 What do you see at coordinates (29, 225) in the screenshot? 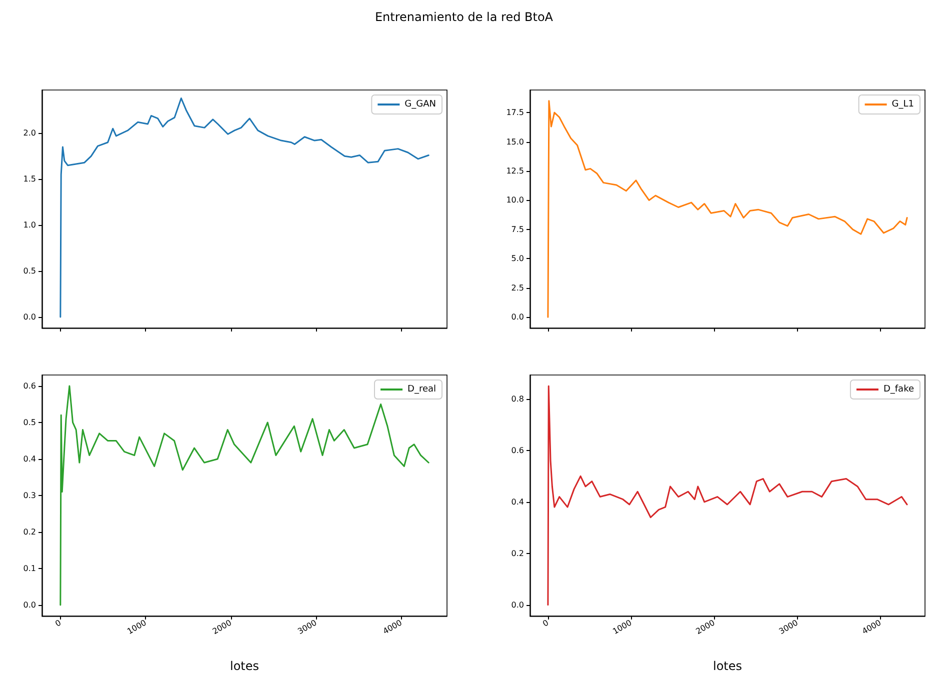
I see `y-tick-label: 1.0` at bounding box center [29, 225].